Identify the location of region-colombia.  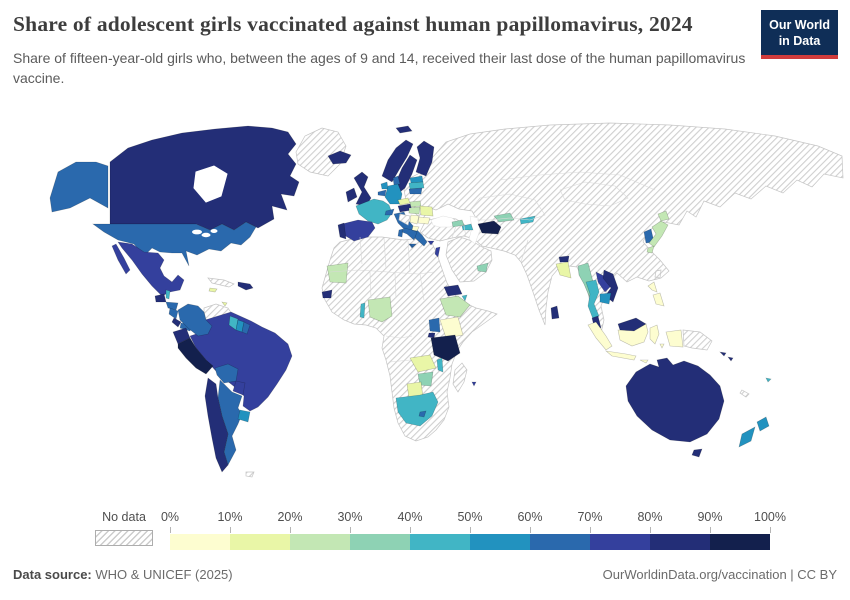
(195, 320).